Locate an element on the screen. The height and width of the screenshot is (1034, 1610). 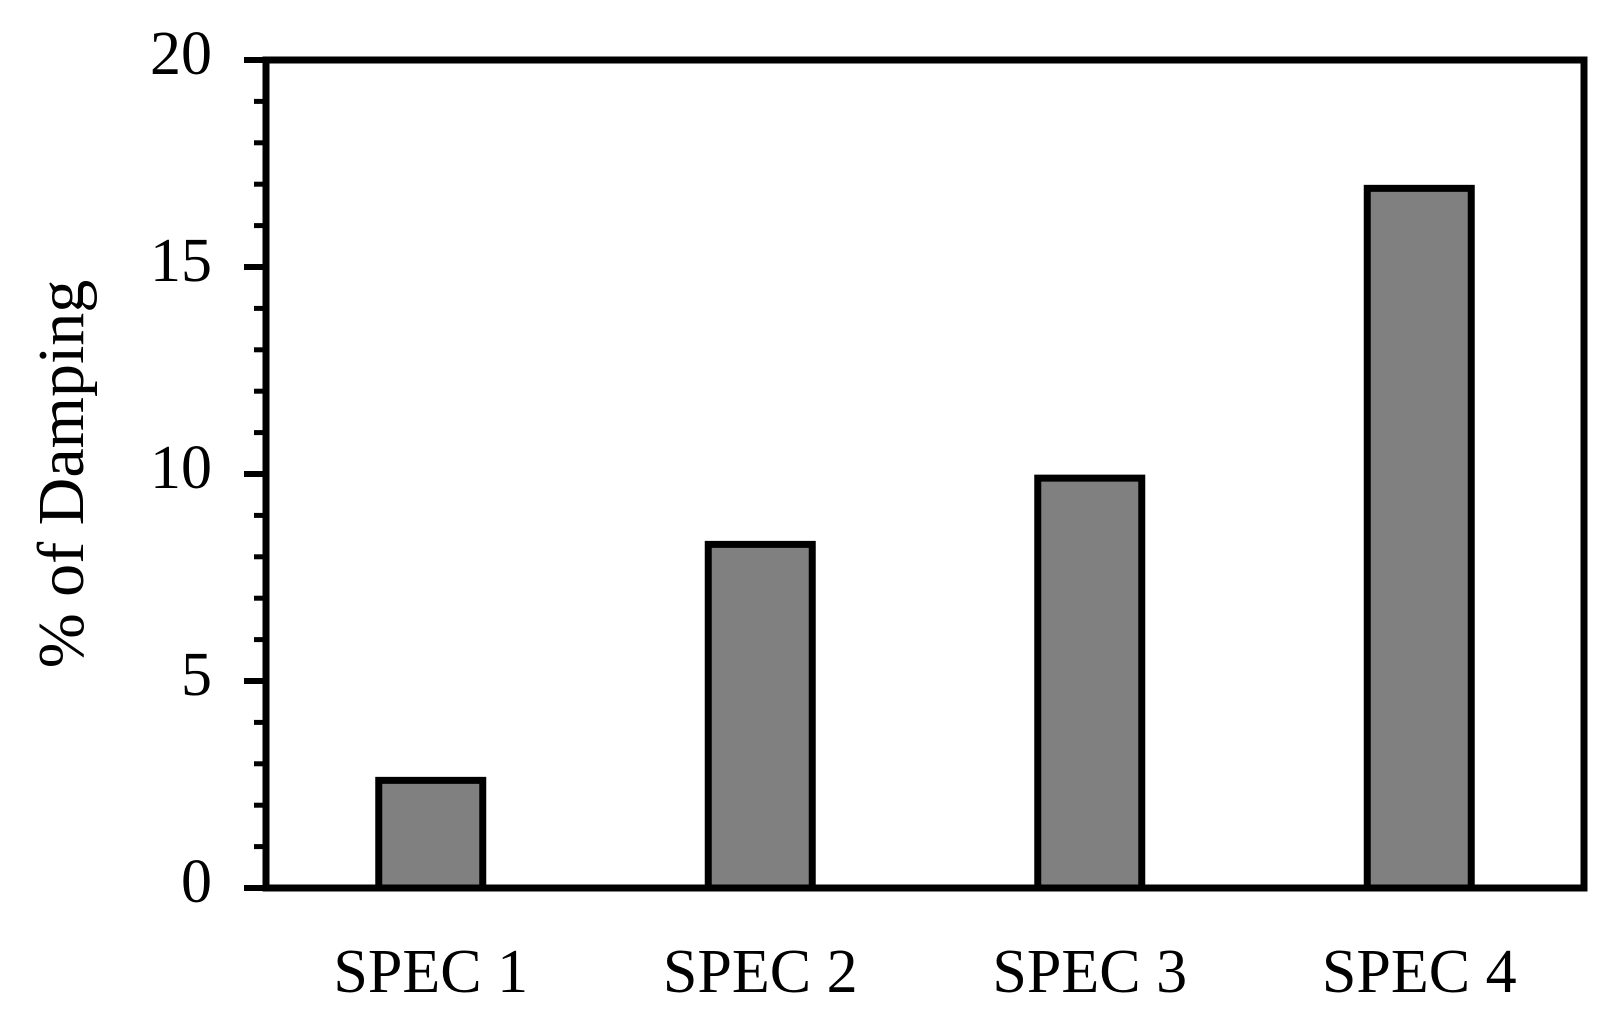
x-tick-label: SPEC 4 is located at coordinates (1419, 972).